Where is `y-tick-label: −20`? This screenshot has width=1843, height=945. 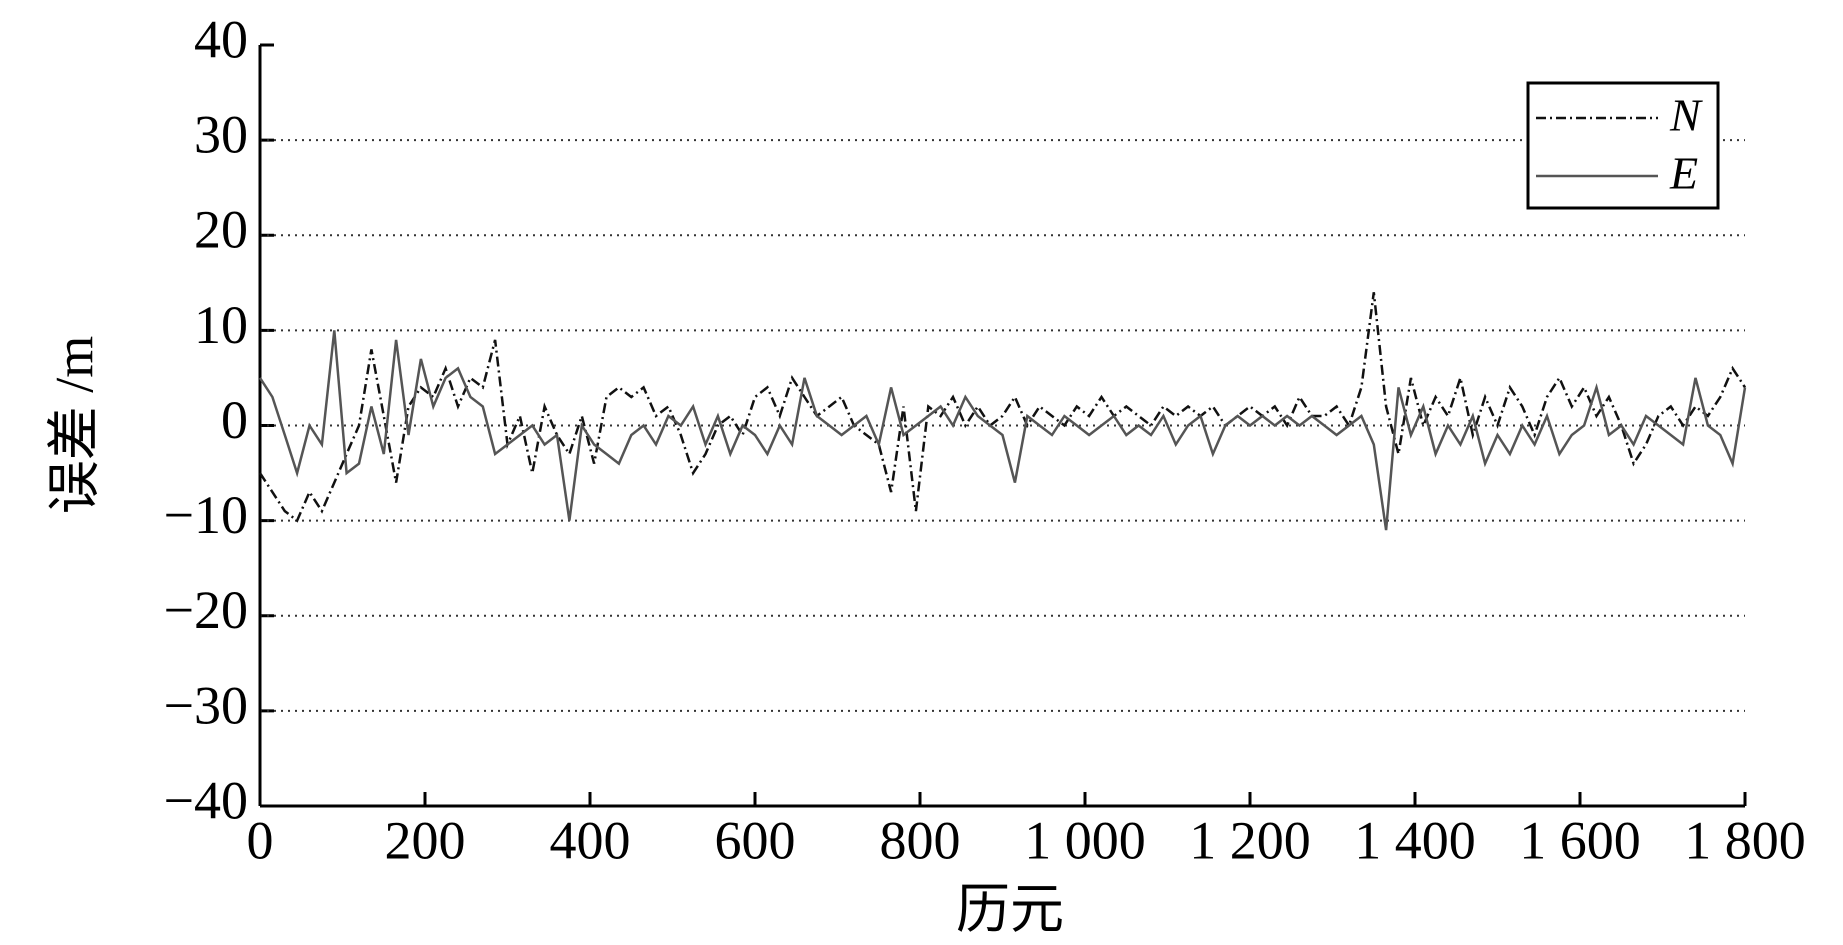 y-tick-label: −20 is located at coordinates (206, 610).